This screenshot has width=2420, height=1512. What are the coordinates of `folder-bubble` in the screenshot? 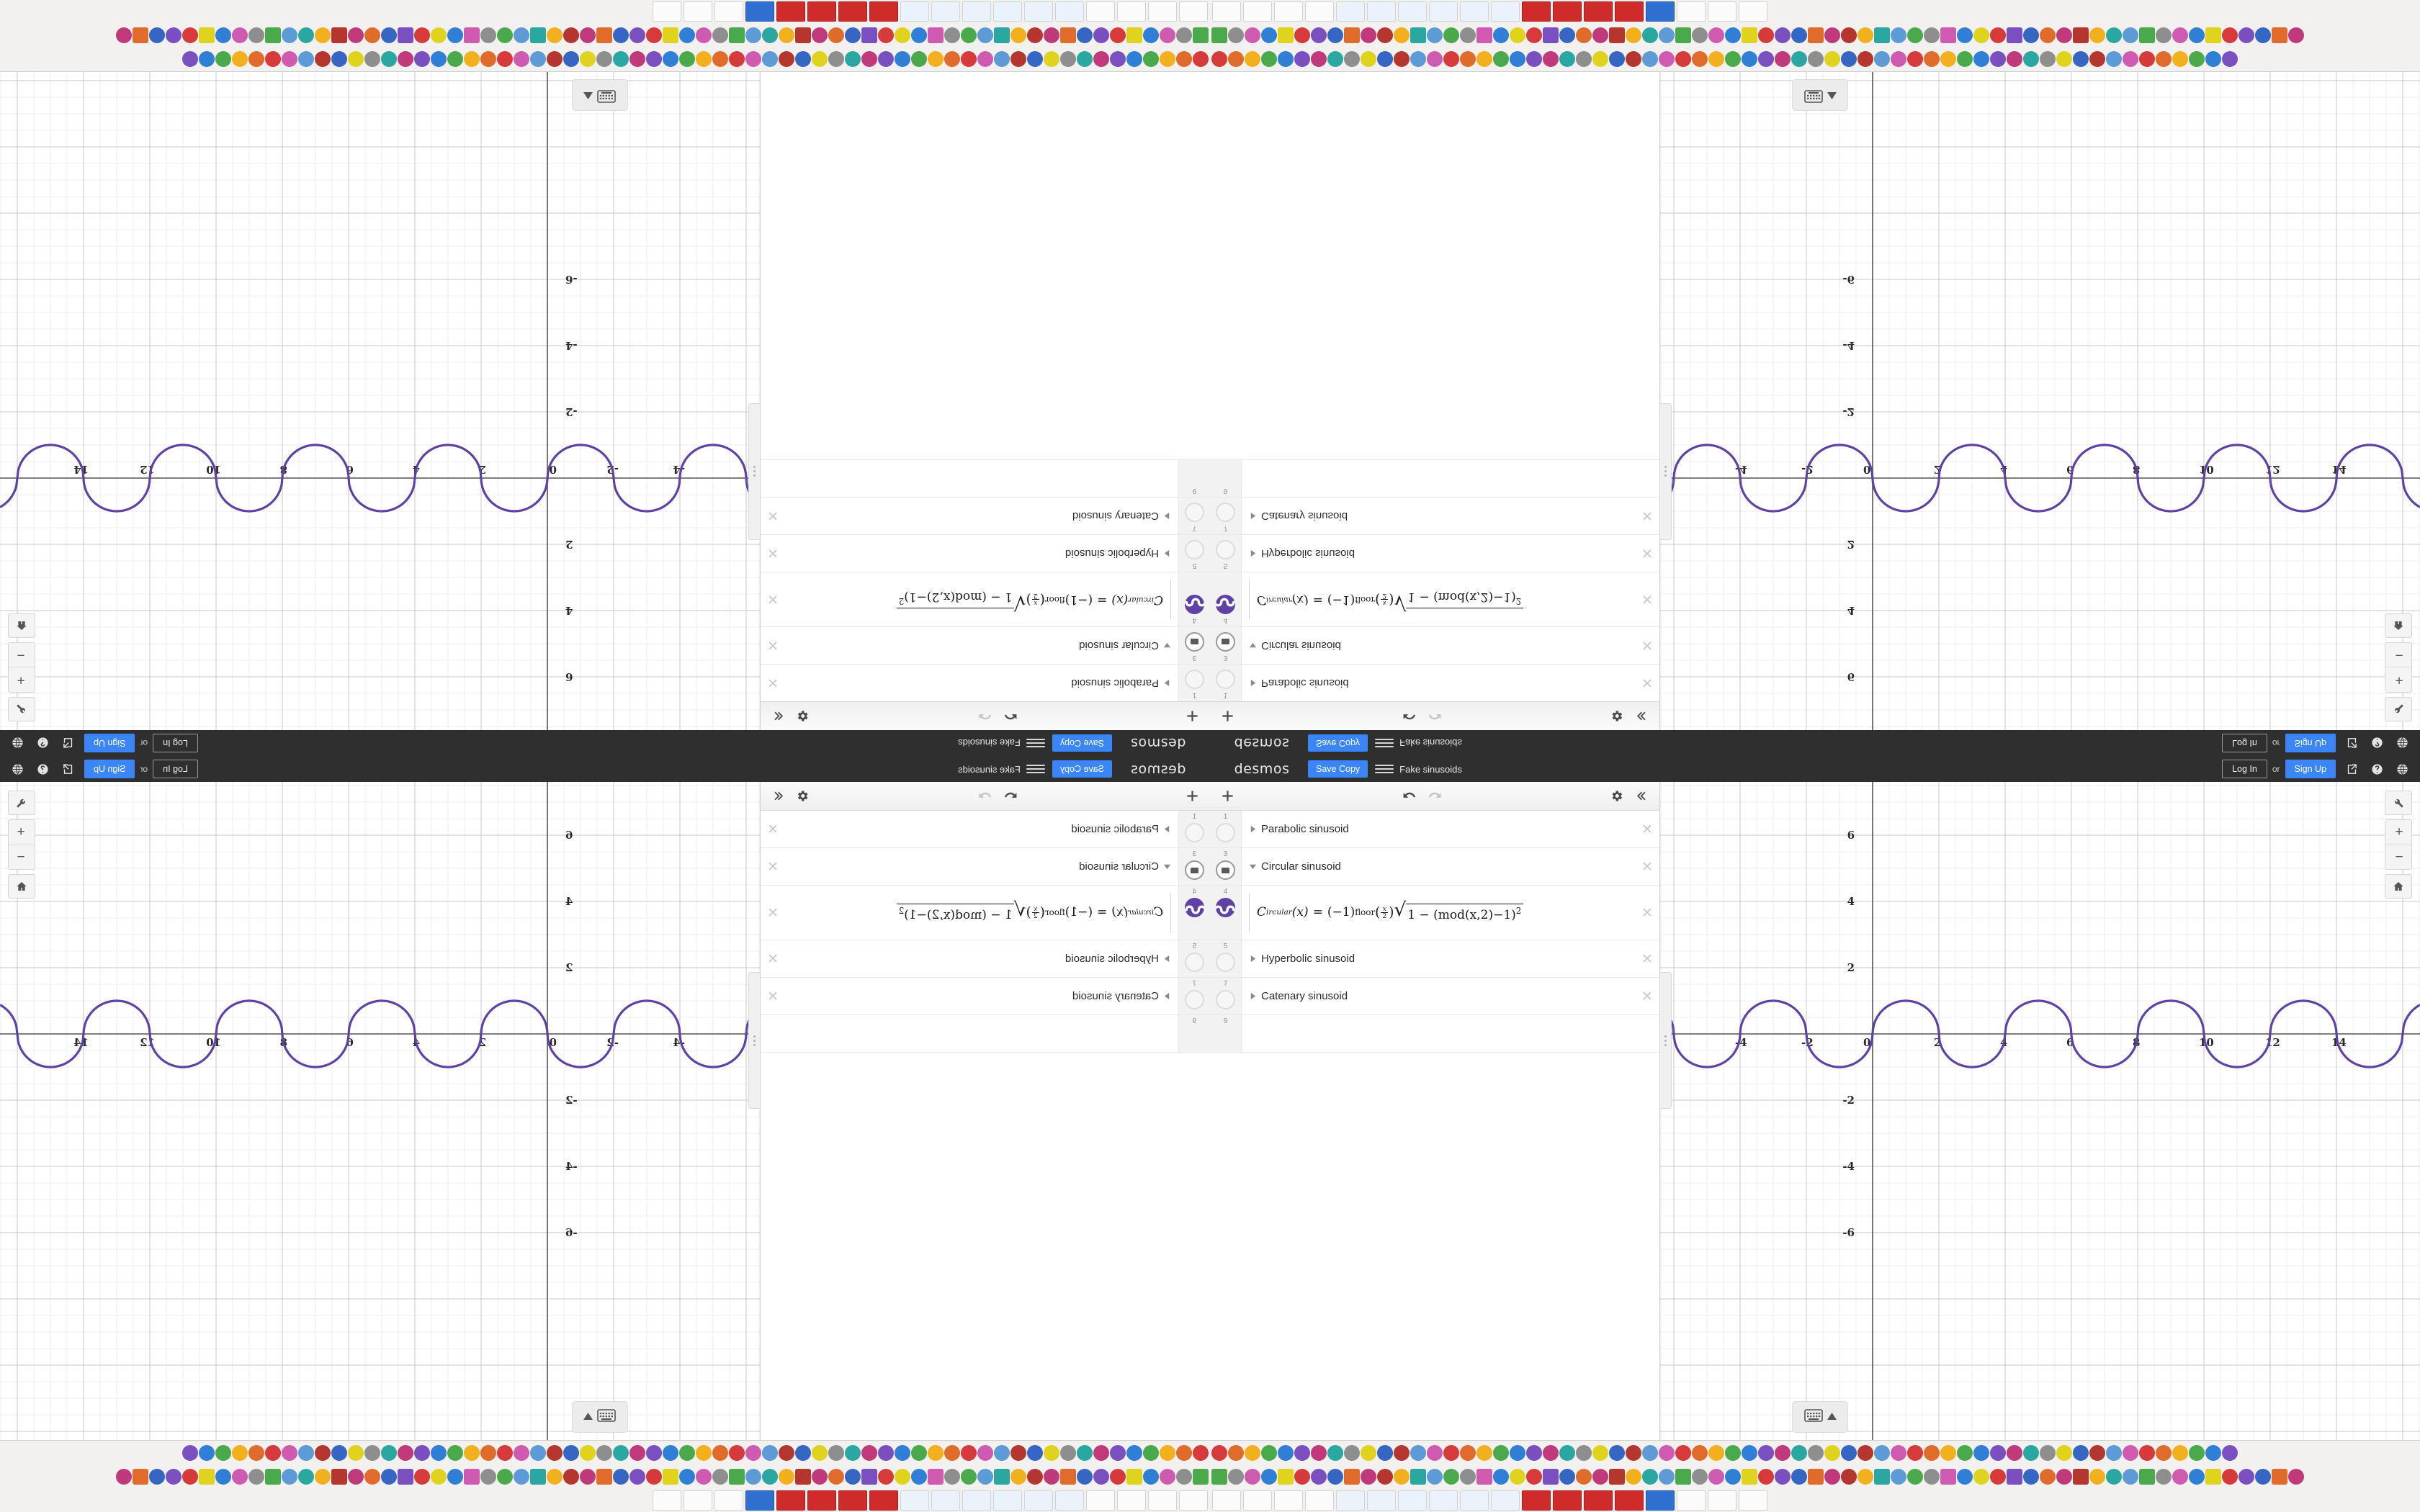 It's located at (1225, 642).